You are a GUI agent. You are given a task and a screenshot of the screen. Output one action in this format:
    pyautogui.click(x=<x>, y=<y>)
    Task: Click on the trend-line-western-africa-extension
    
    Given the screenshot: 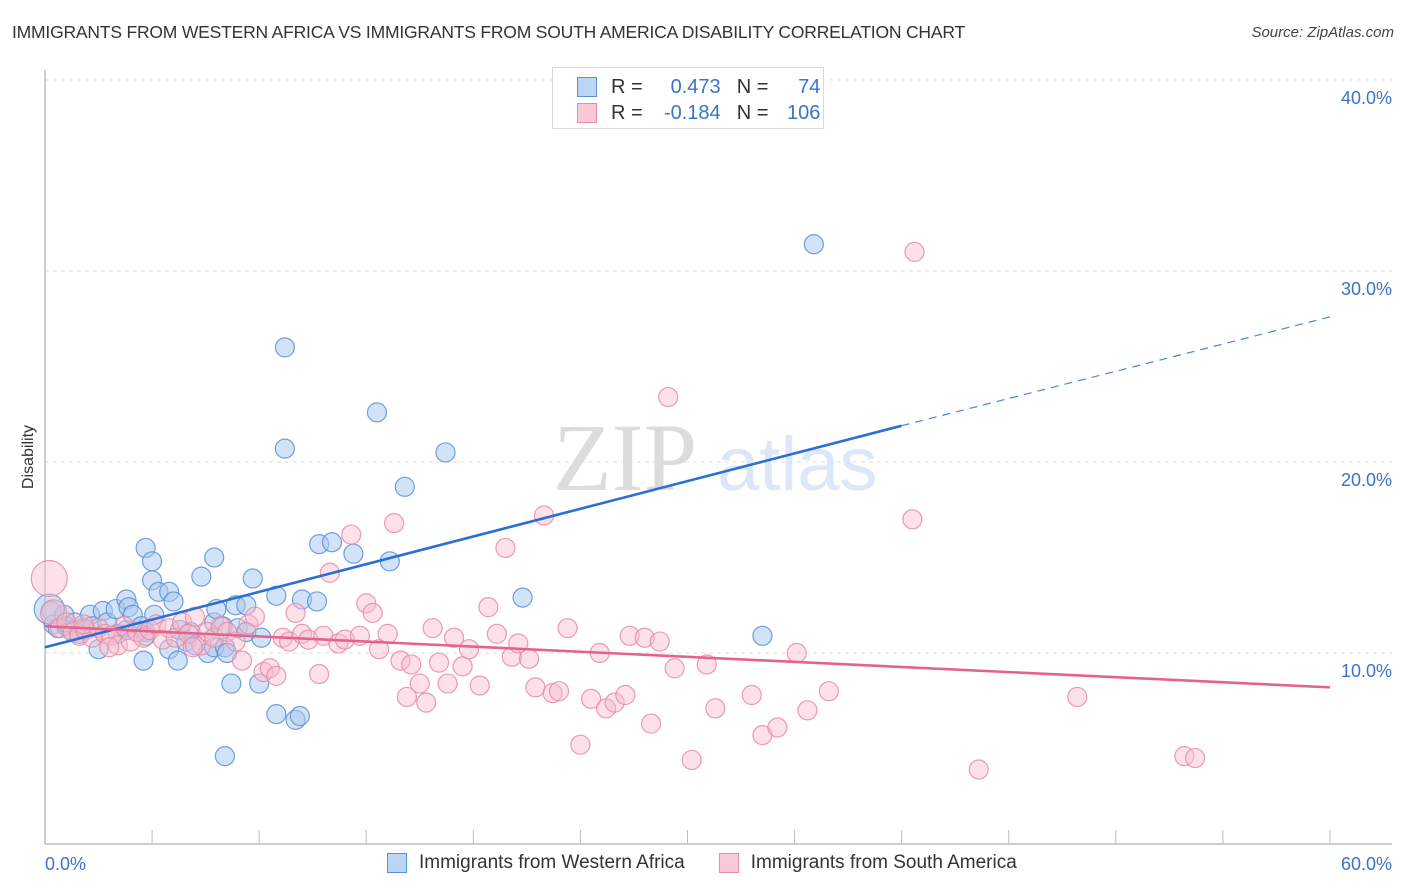 What is the action you would take?
    pyautogui.click(x=1116, y=371)
    